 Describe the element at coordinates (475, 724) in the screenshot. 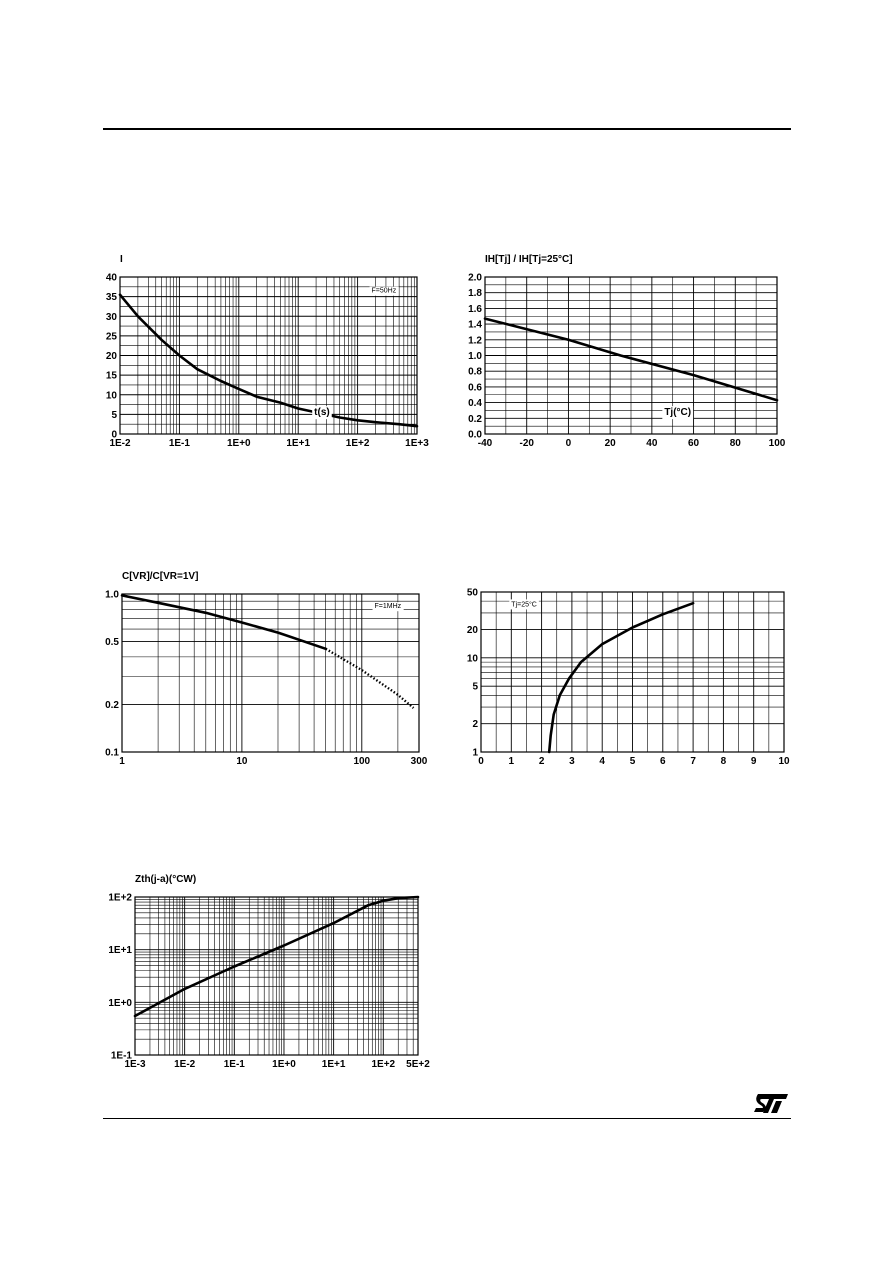

I see `y-tick-label: 2` at that location.